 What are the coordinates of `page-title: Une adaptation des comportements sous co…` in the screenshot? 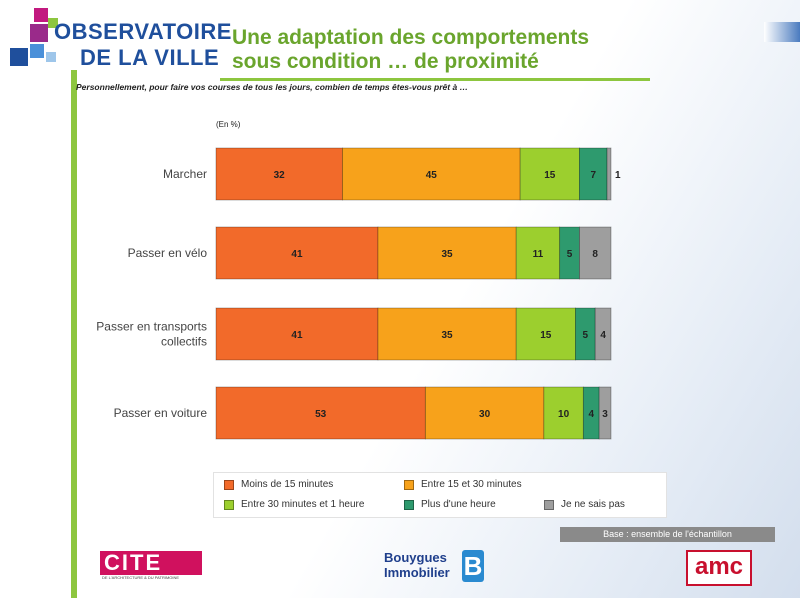 It's located at (410, 50).